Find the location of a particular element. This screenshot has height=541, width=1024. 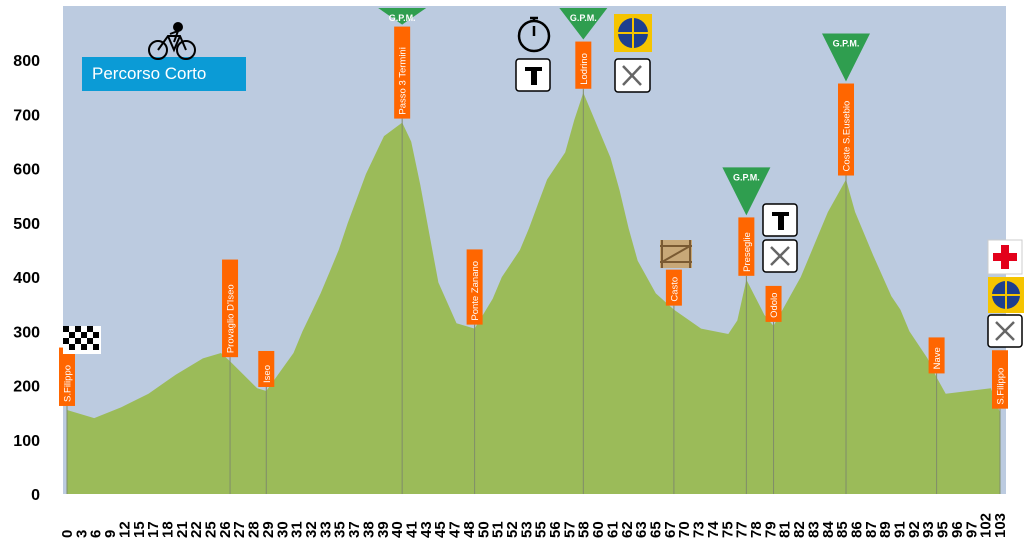

y-tick-label: 300 is located at coordinates (26, 332).